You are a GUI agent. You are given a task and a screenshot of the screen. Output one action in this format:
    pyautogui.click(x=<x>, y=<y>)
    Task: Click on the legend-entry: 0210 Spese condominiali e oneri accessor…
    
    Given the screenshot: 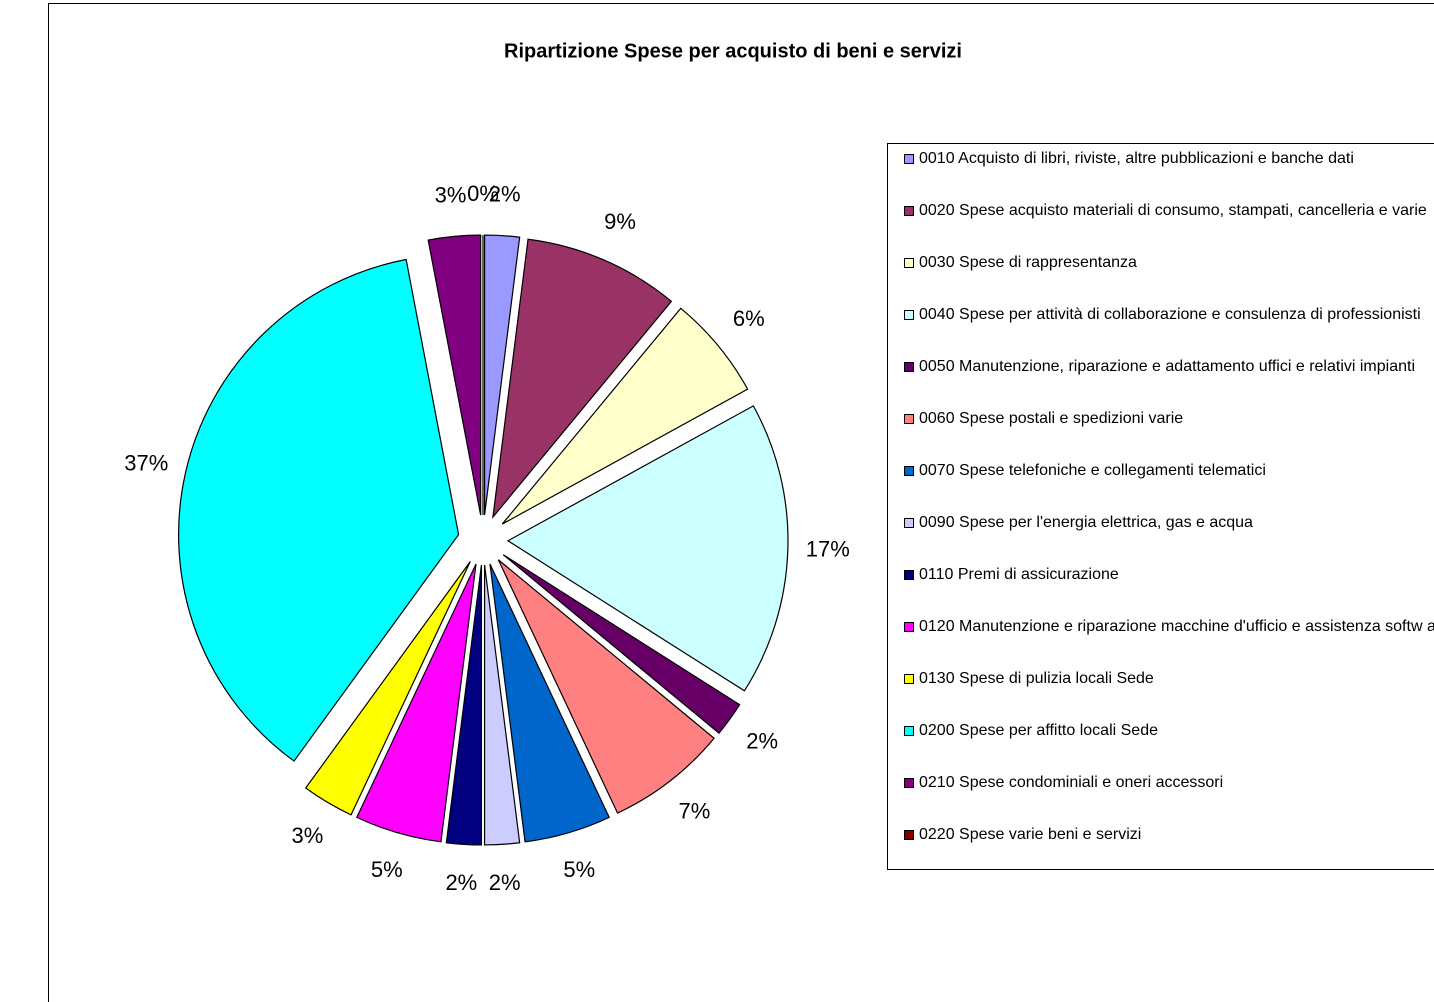 What is the action you would take?
    pyautogui.click(x=1169, y=783)
    